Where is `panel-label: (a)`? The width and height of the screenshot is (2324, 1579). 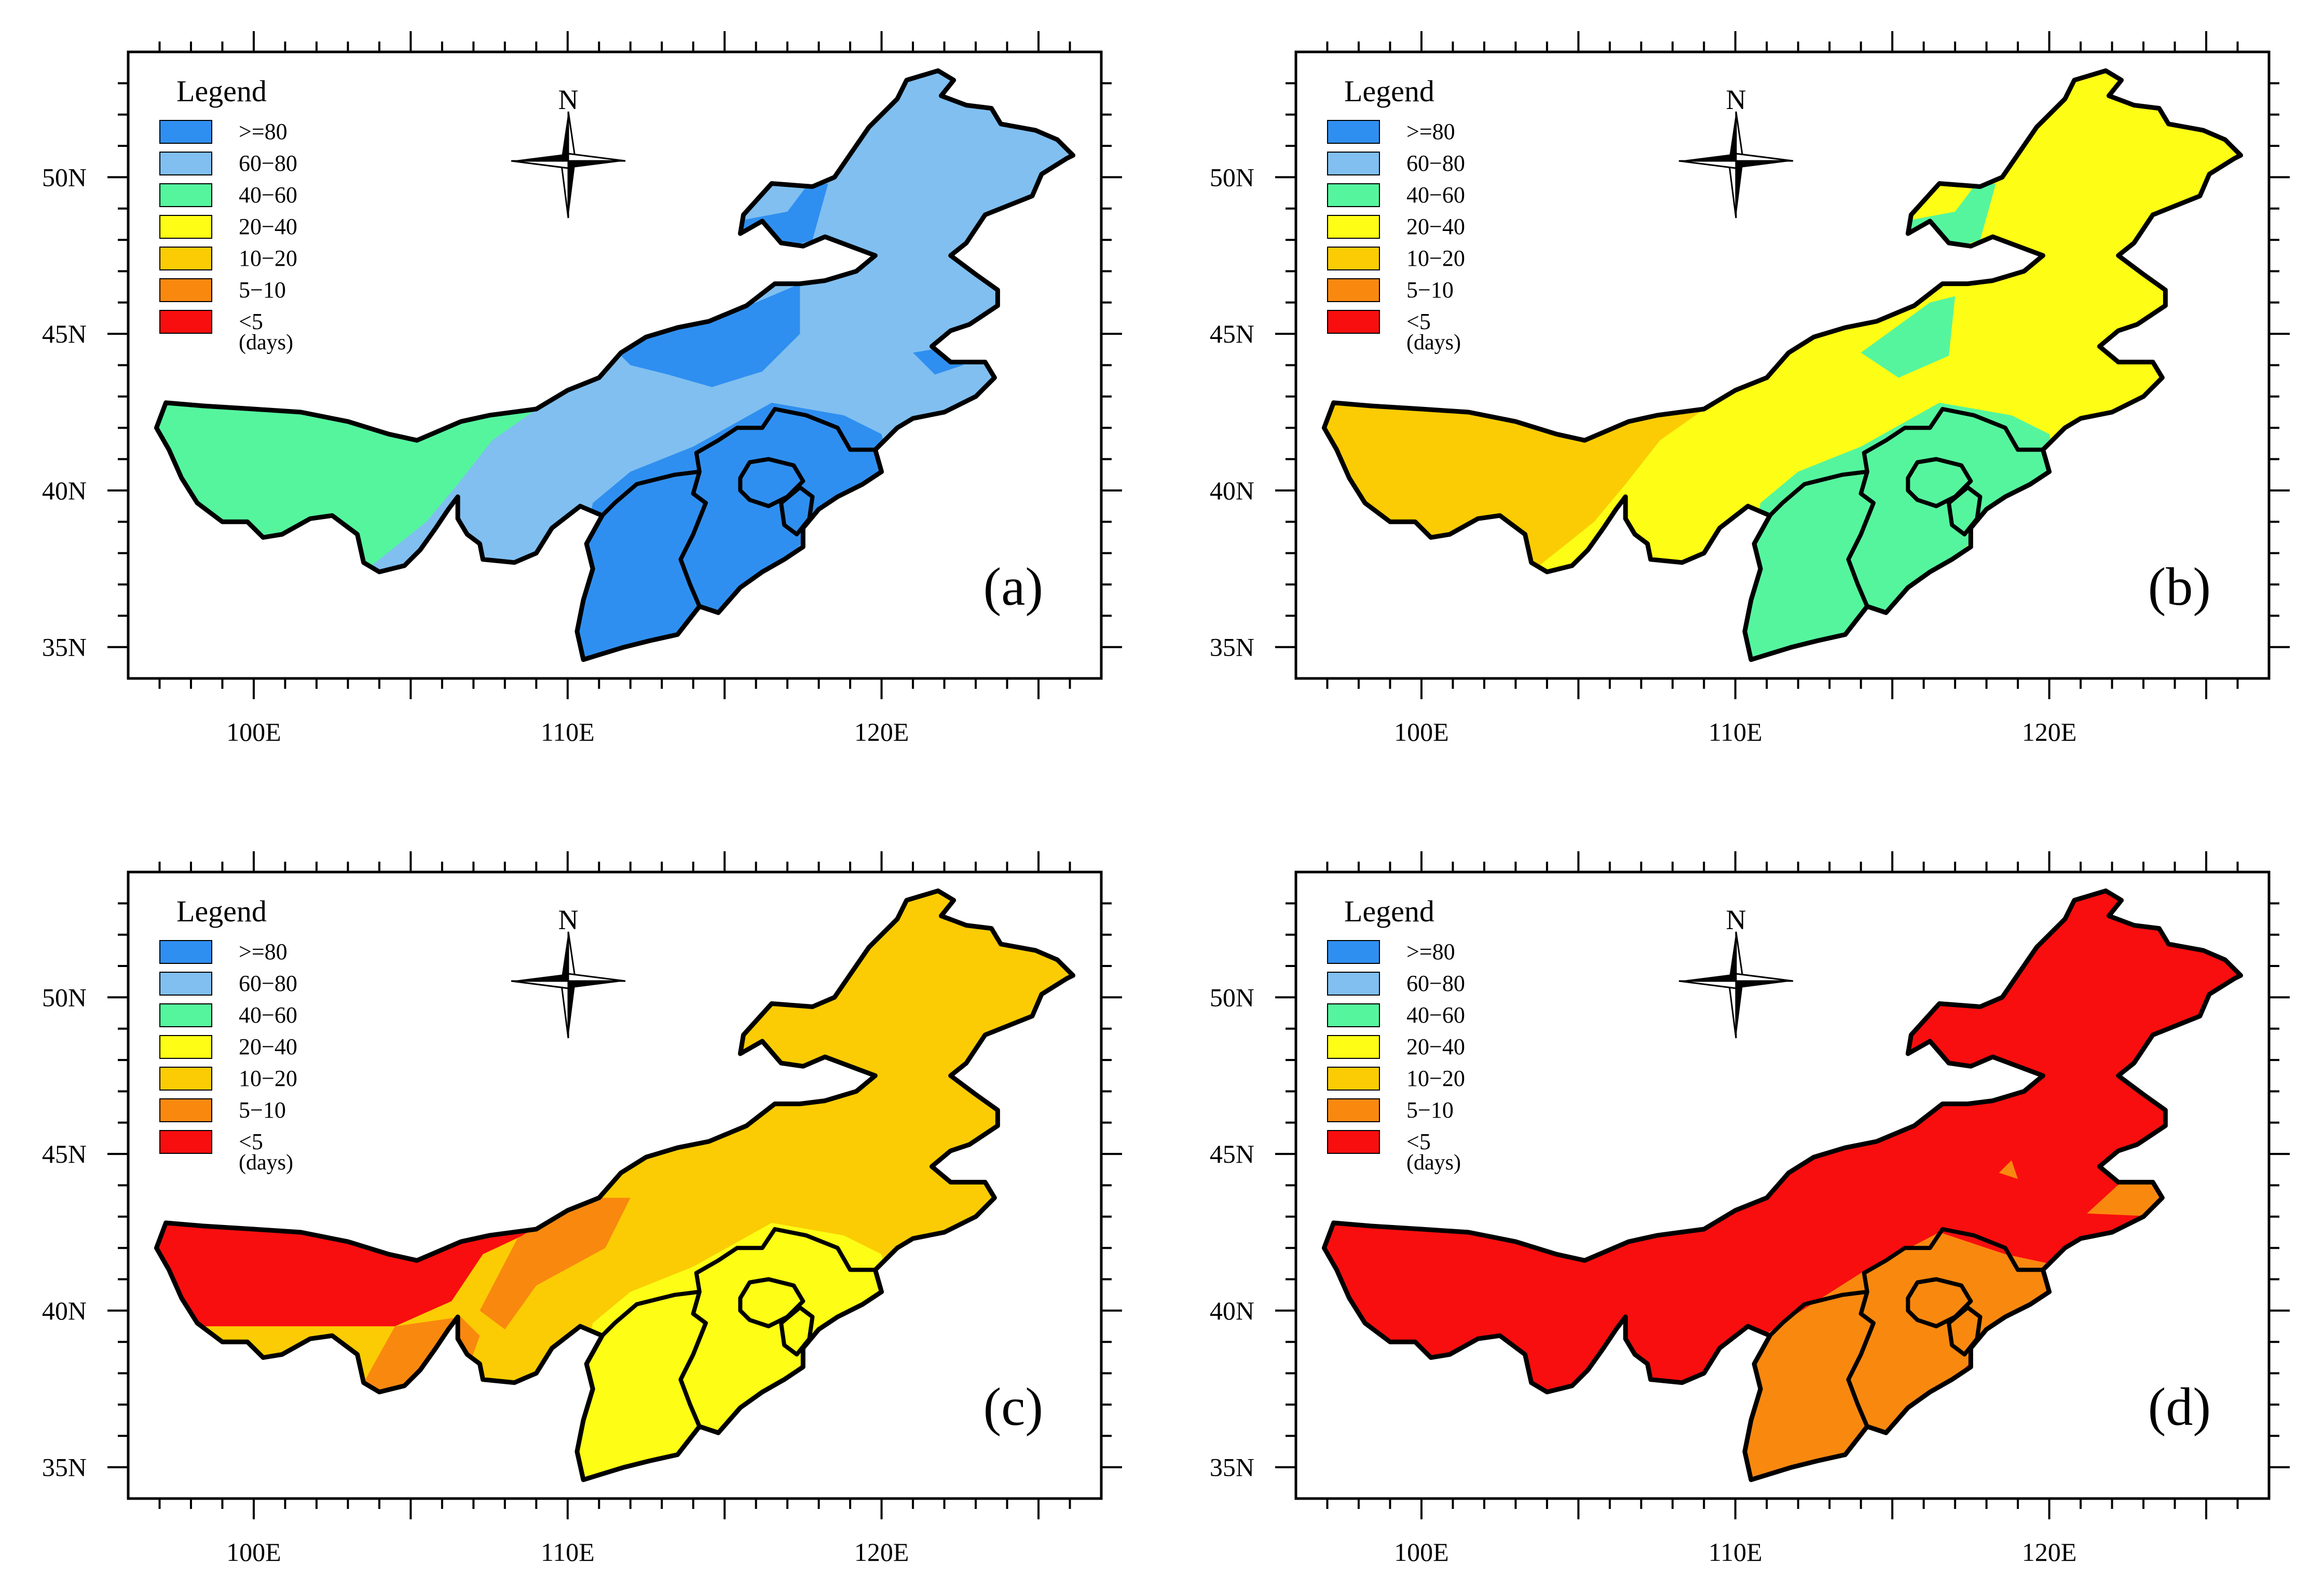
panel-label: (a) is located at coordinates (1013, 587).